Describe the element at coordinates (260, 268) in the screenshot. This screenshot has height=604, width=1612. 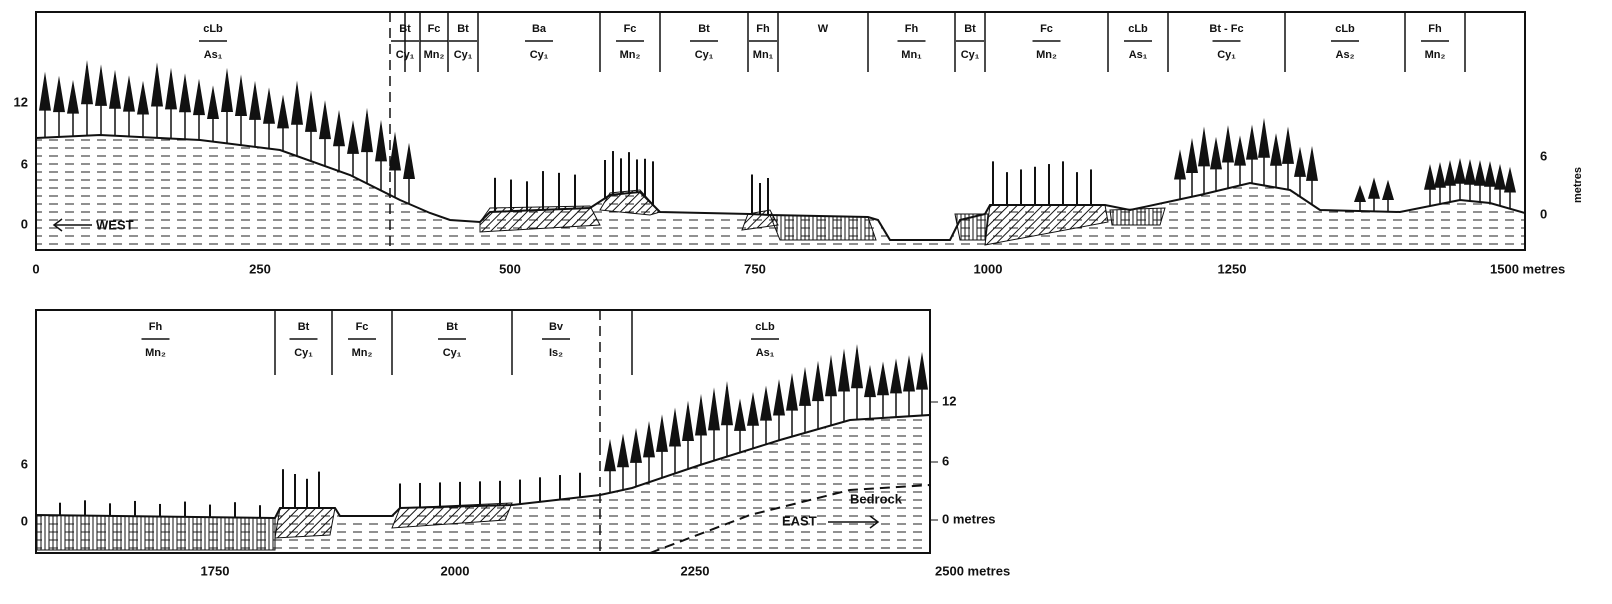
I see `x-tick-label: 250` at that location.